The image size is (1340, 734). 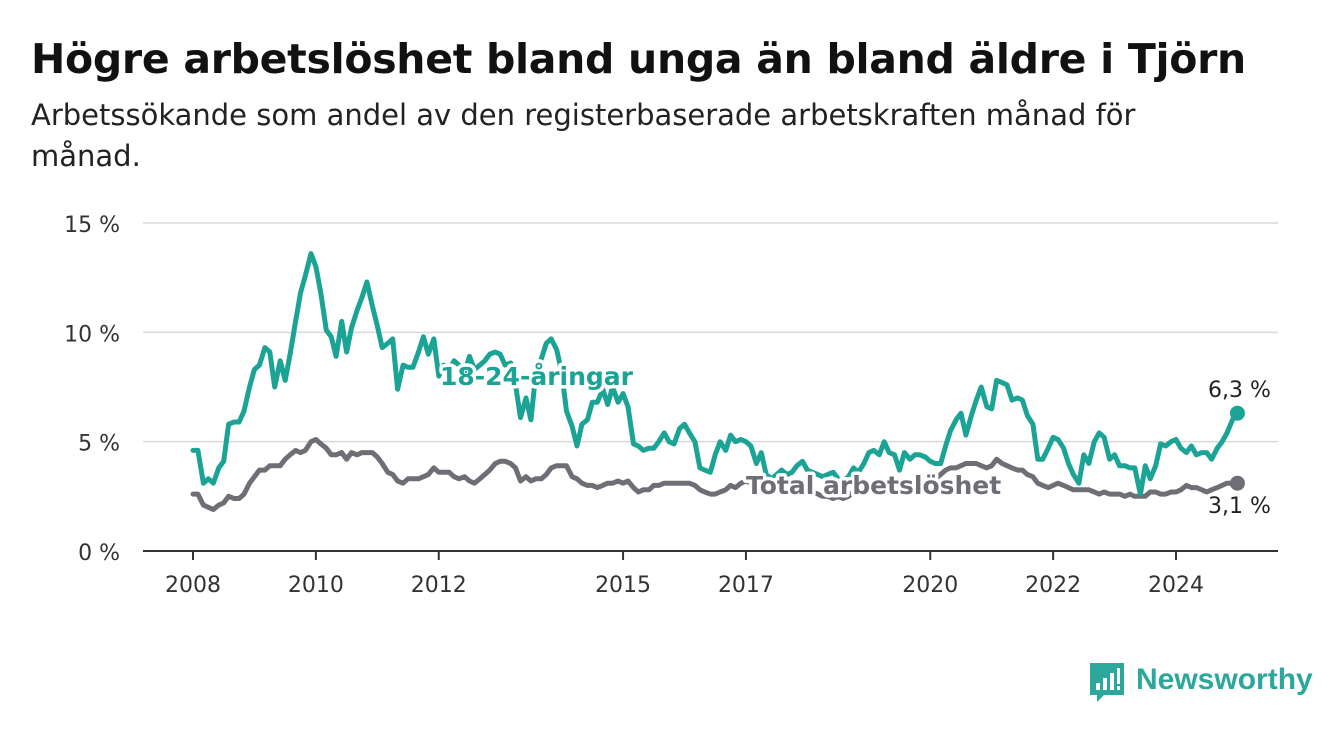 I want to click on x-tick-label: 2012, so click(x=439, y=585).